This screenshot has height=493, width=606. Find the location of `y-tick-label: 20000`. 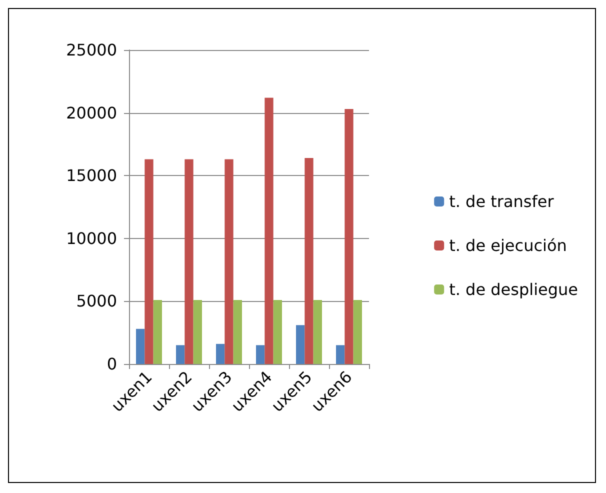

y-tick-label: 20000 is located at coordinates (91, 112).